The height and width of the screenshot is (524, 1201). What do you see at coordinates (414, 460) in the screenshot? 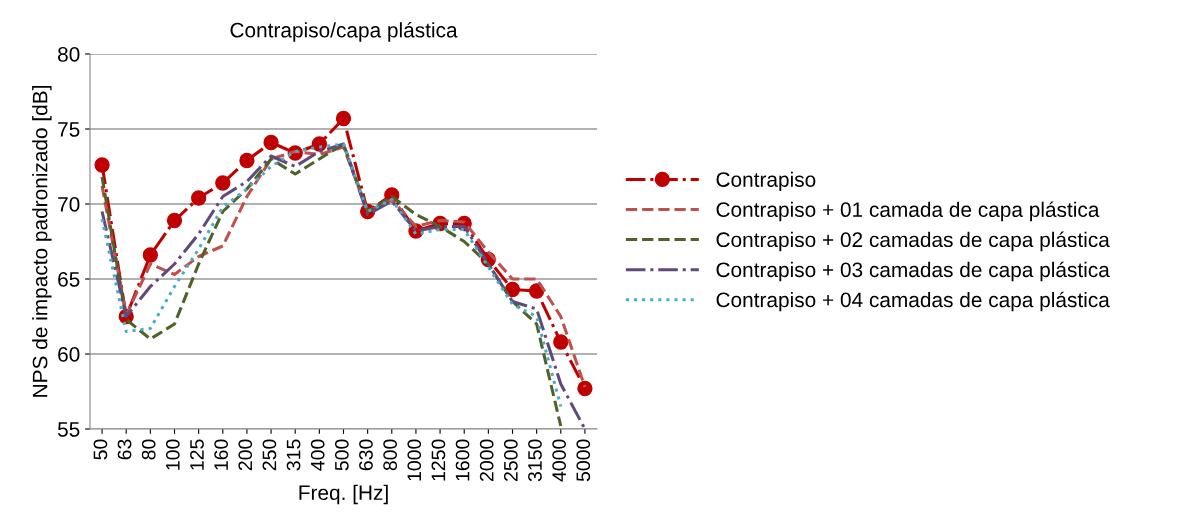
I see `x-tick-label: 1000` at bounding box center [414, 460].